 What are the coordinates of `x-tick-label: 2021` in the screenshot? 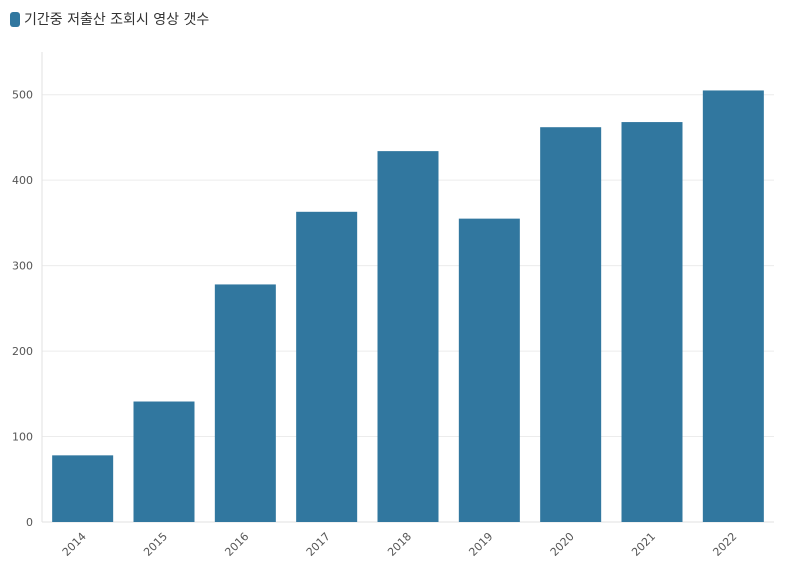 It's located at (643, 544).